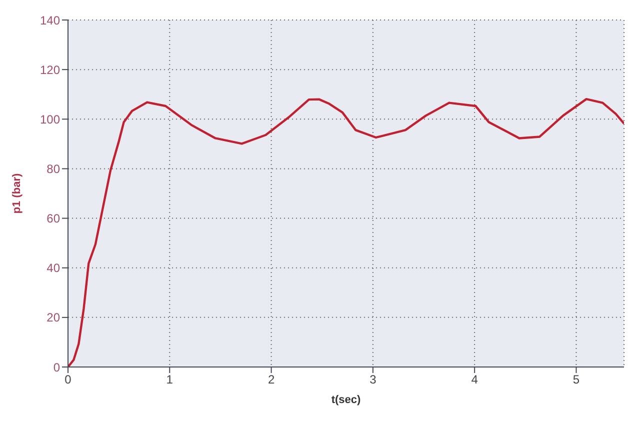 This screenshot has width=640, height=423. What do you see at coordinates (50, 20) in the screenshot?
I see `y-tick-label: 140` at bounding box center [50, 20].